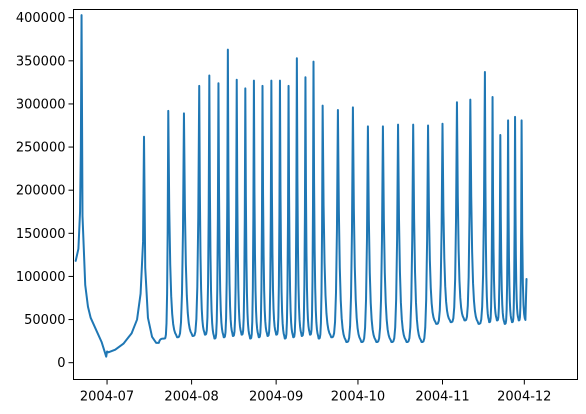  What do you see at coordinates (276, 397) in the screenshot?
I see `x-tick-label: 2004-09` at bounding box center [276, 397].